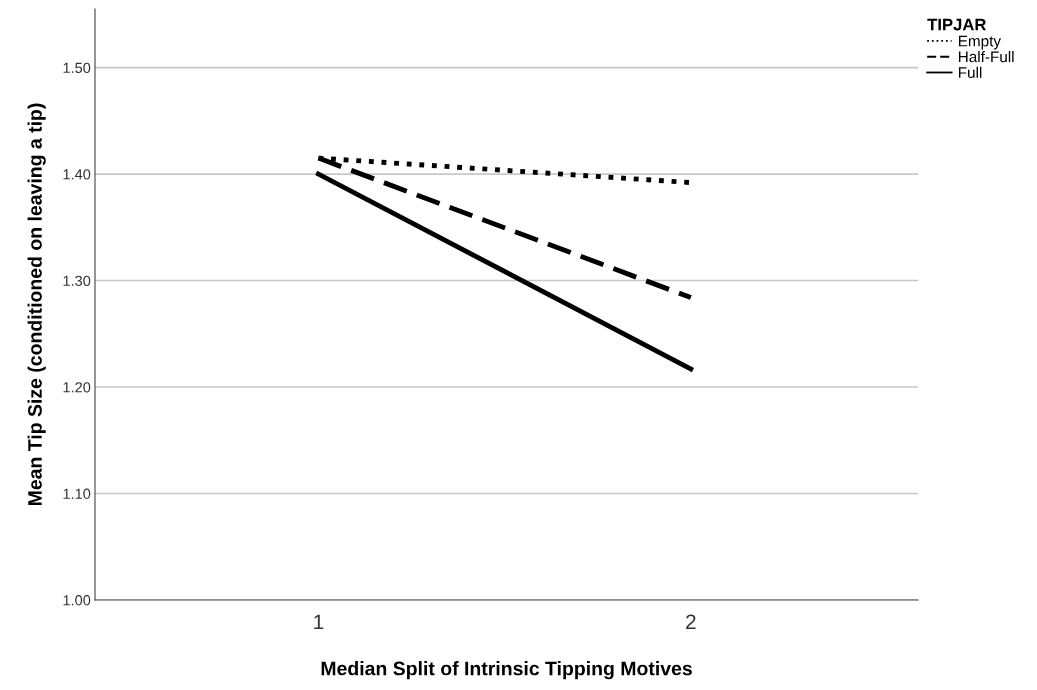 The width and height of the screenshot is (1037, 690). I want to click on x-axis-title: Median Split of Intrinsic Tipping Motives, so click(506, 670).